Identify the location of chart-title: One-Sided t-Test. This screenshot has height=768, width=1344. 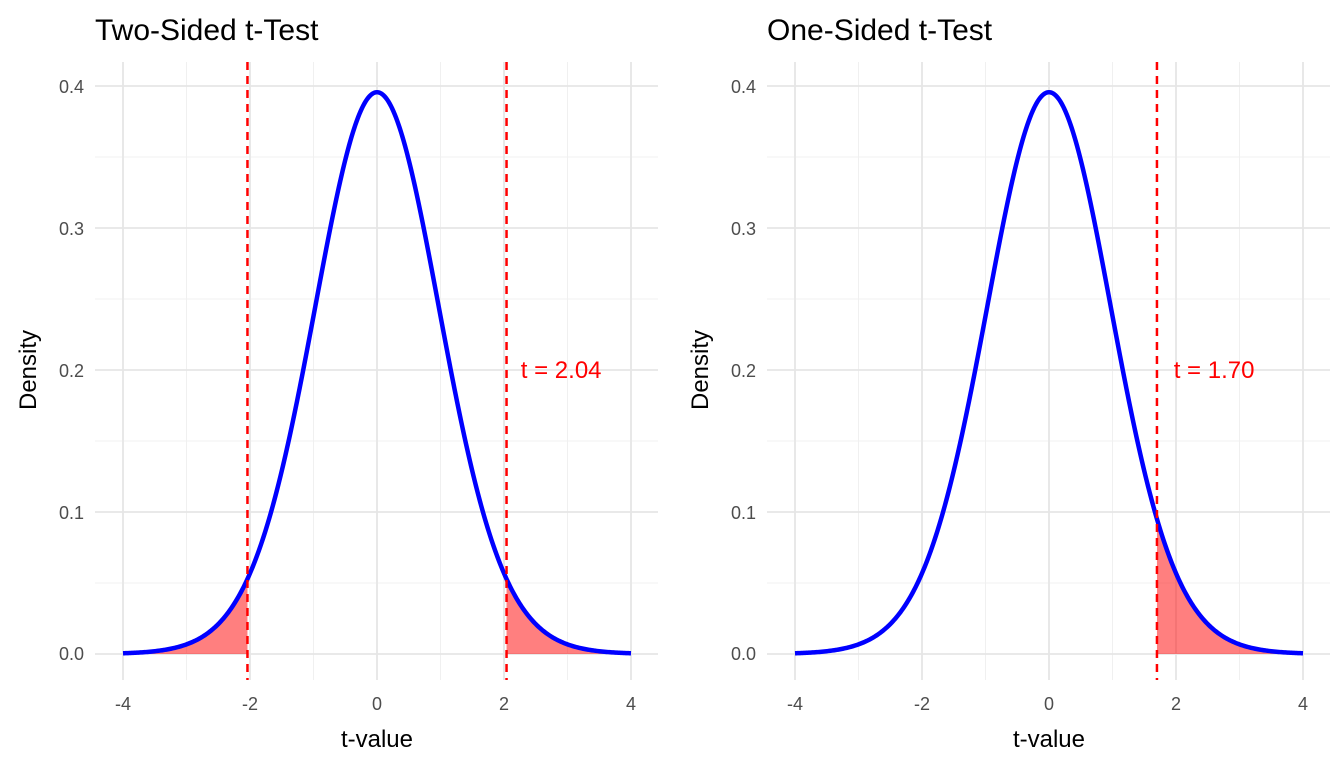
(880, 30).